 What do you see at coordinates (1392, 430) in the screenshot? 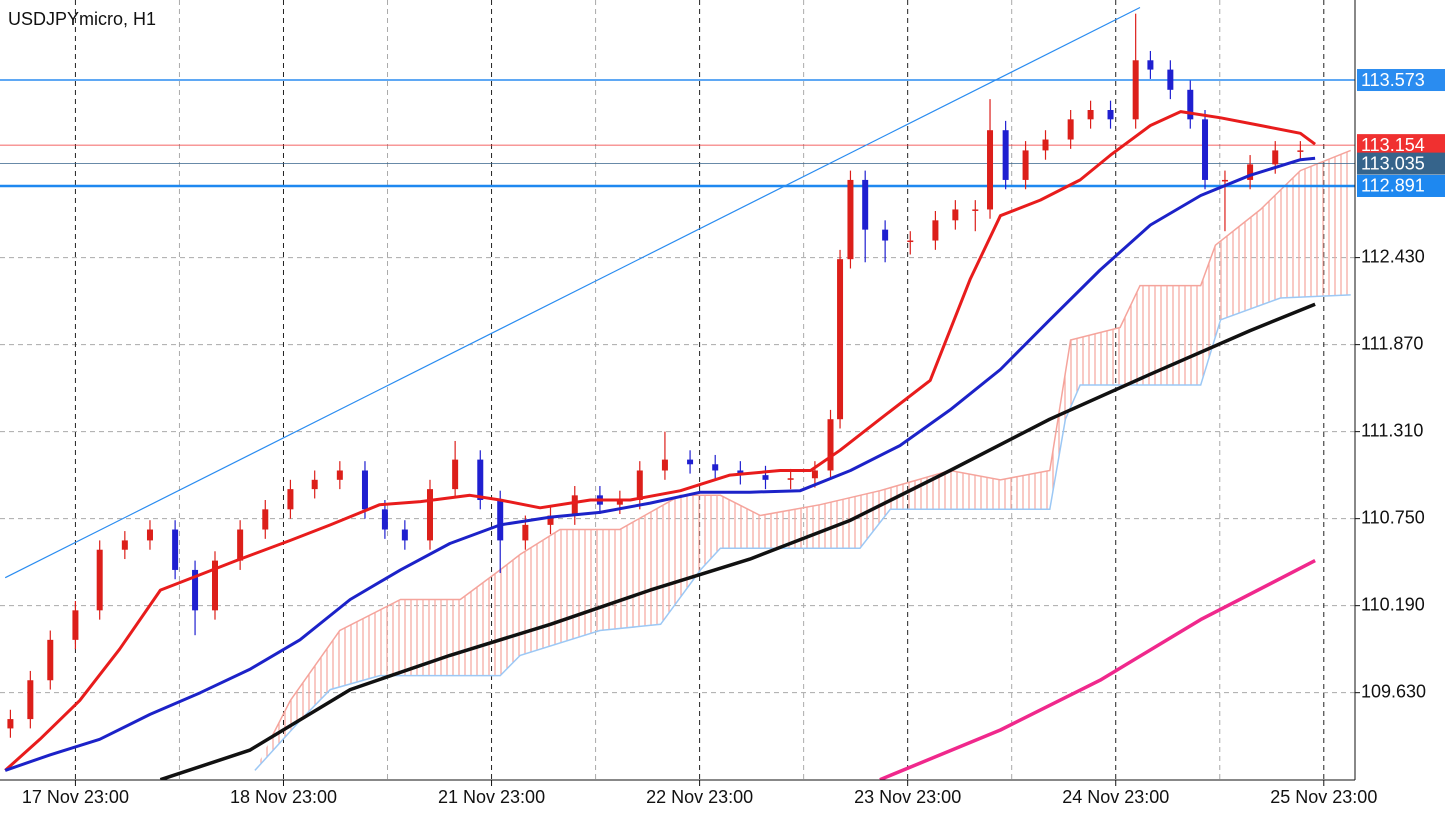
I see `y-tick-label: 111.310` at bounding box center [1392, 430].